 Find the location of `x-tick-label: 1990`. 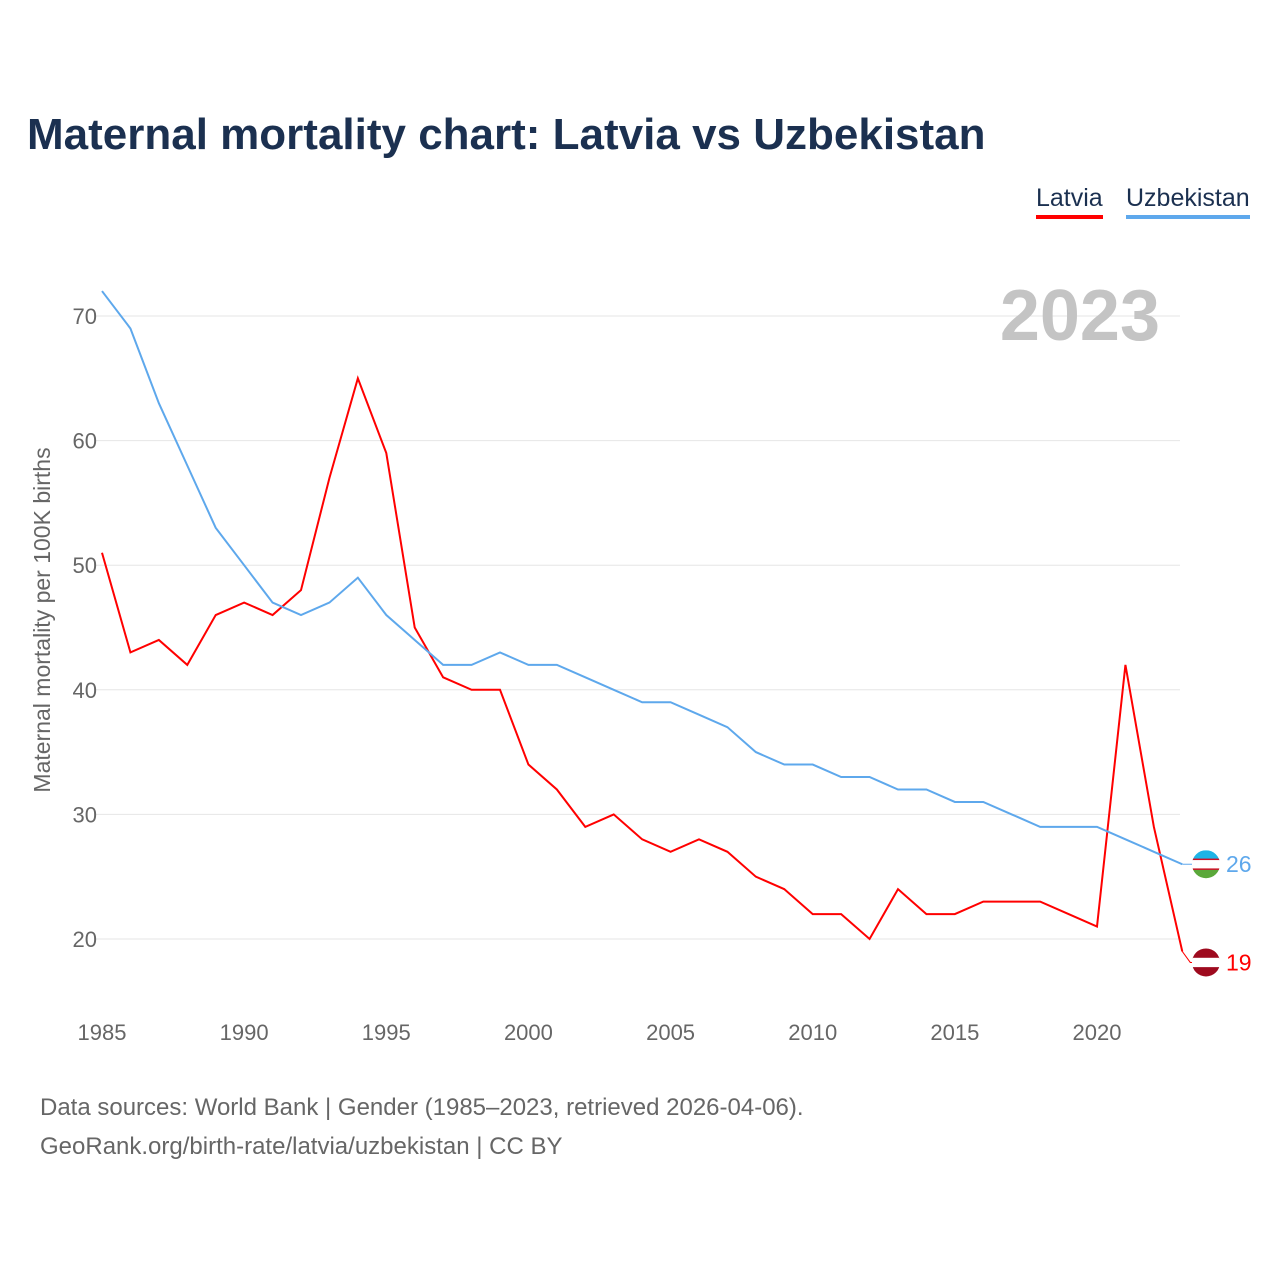

x-tick-label: 1990 is located at coordinates (244, 1032).